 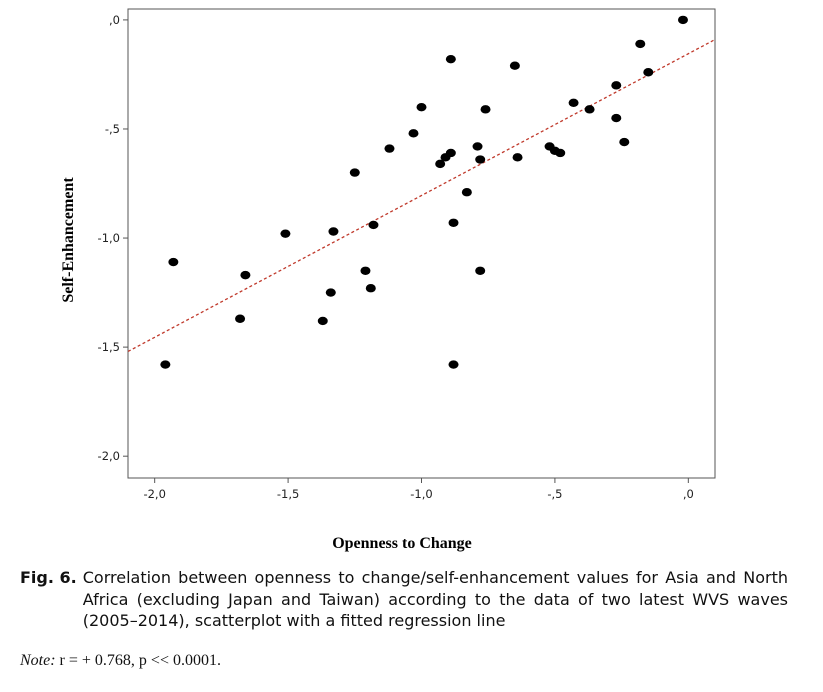 What do you see at coordinates (48, 577) in the screenshot?
I see `figure-label: Fig. 6.` at bounding box center [48, 577].